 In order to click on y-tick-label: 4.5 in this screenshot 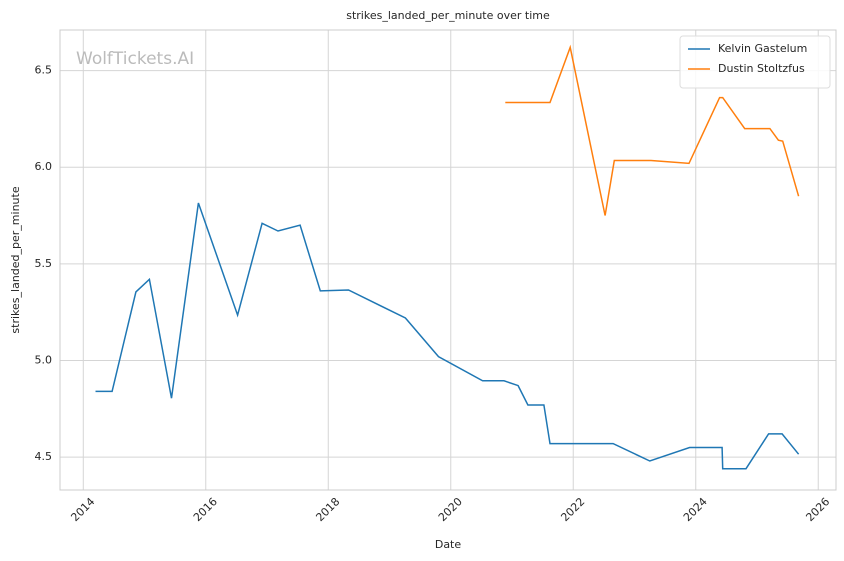, I will do `click(44, 456)`.